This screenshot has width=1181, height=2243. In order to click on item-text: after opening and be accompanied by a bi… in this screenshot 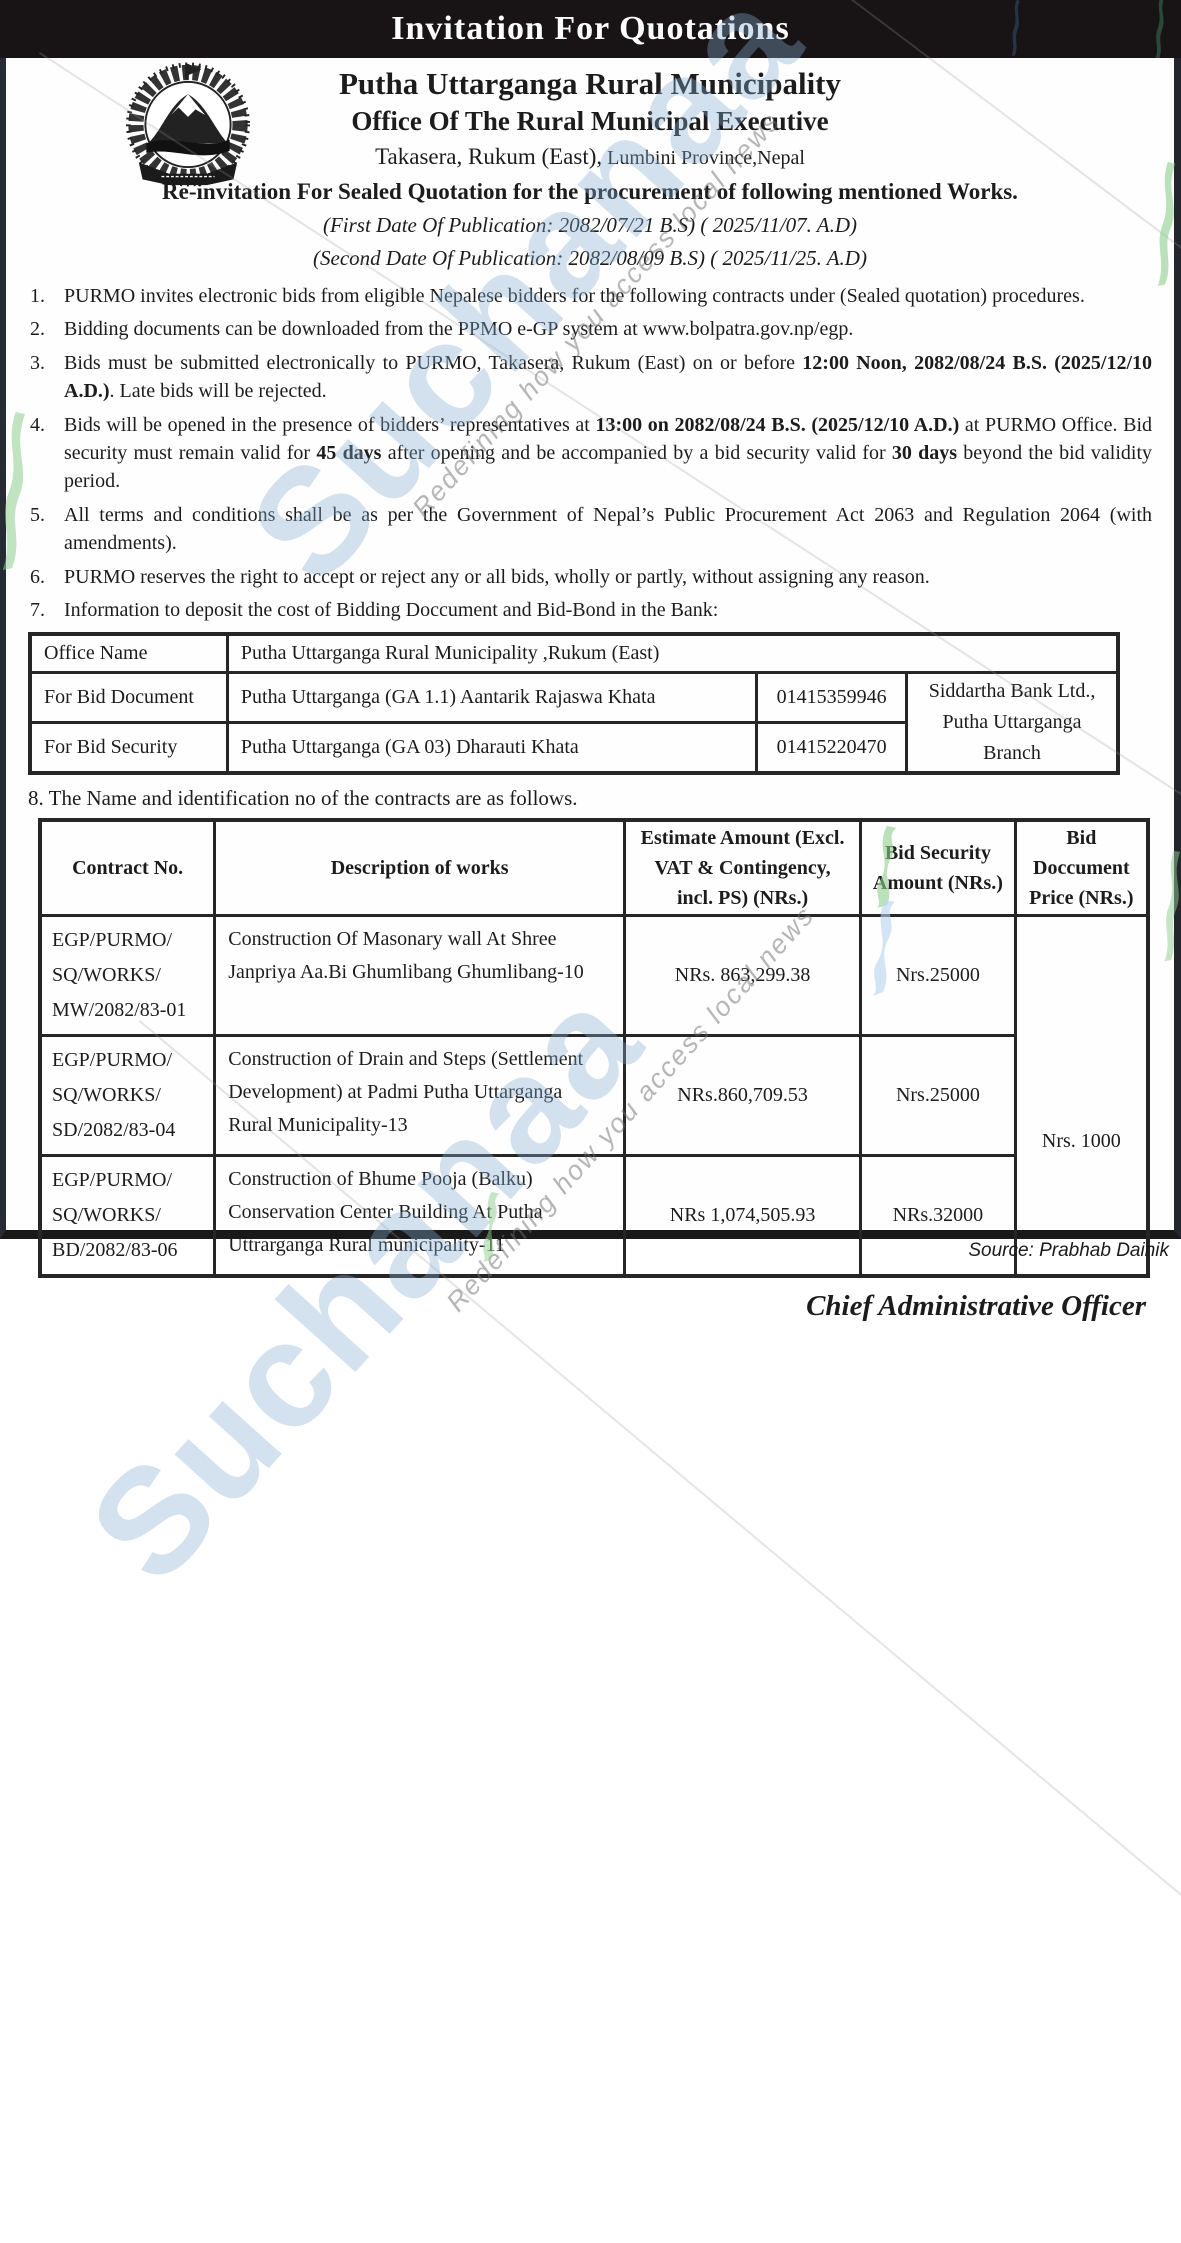, I will do `click(636, 452)`.